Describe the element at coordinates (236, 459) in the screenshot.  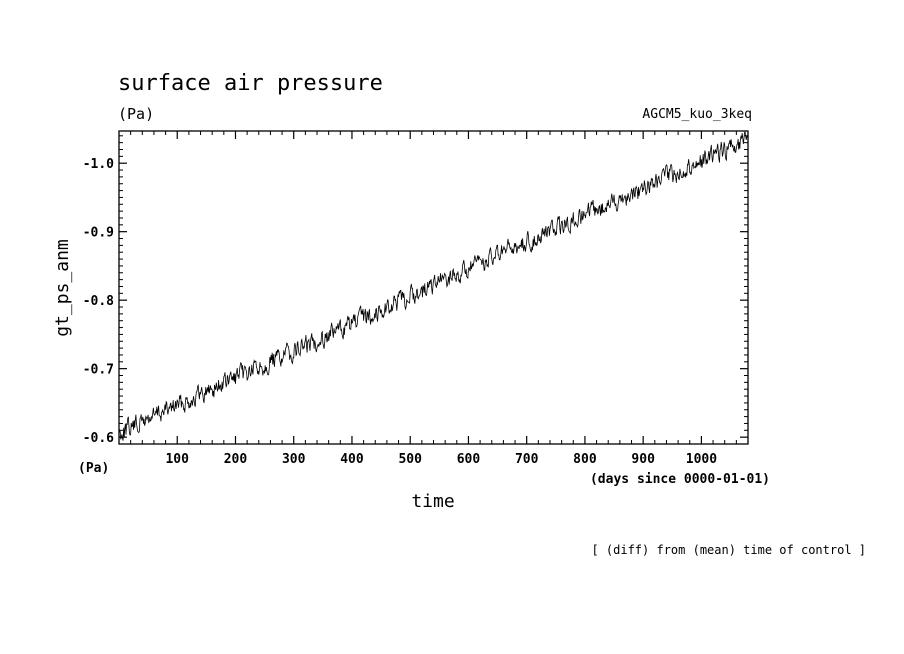
I see `x-tick-label: 200` at that location.